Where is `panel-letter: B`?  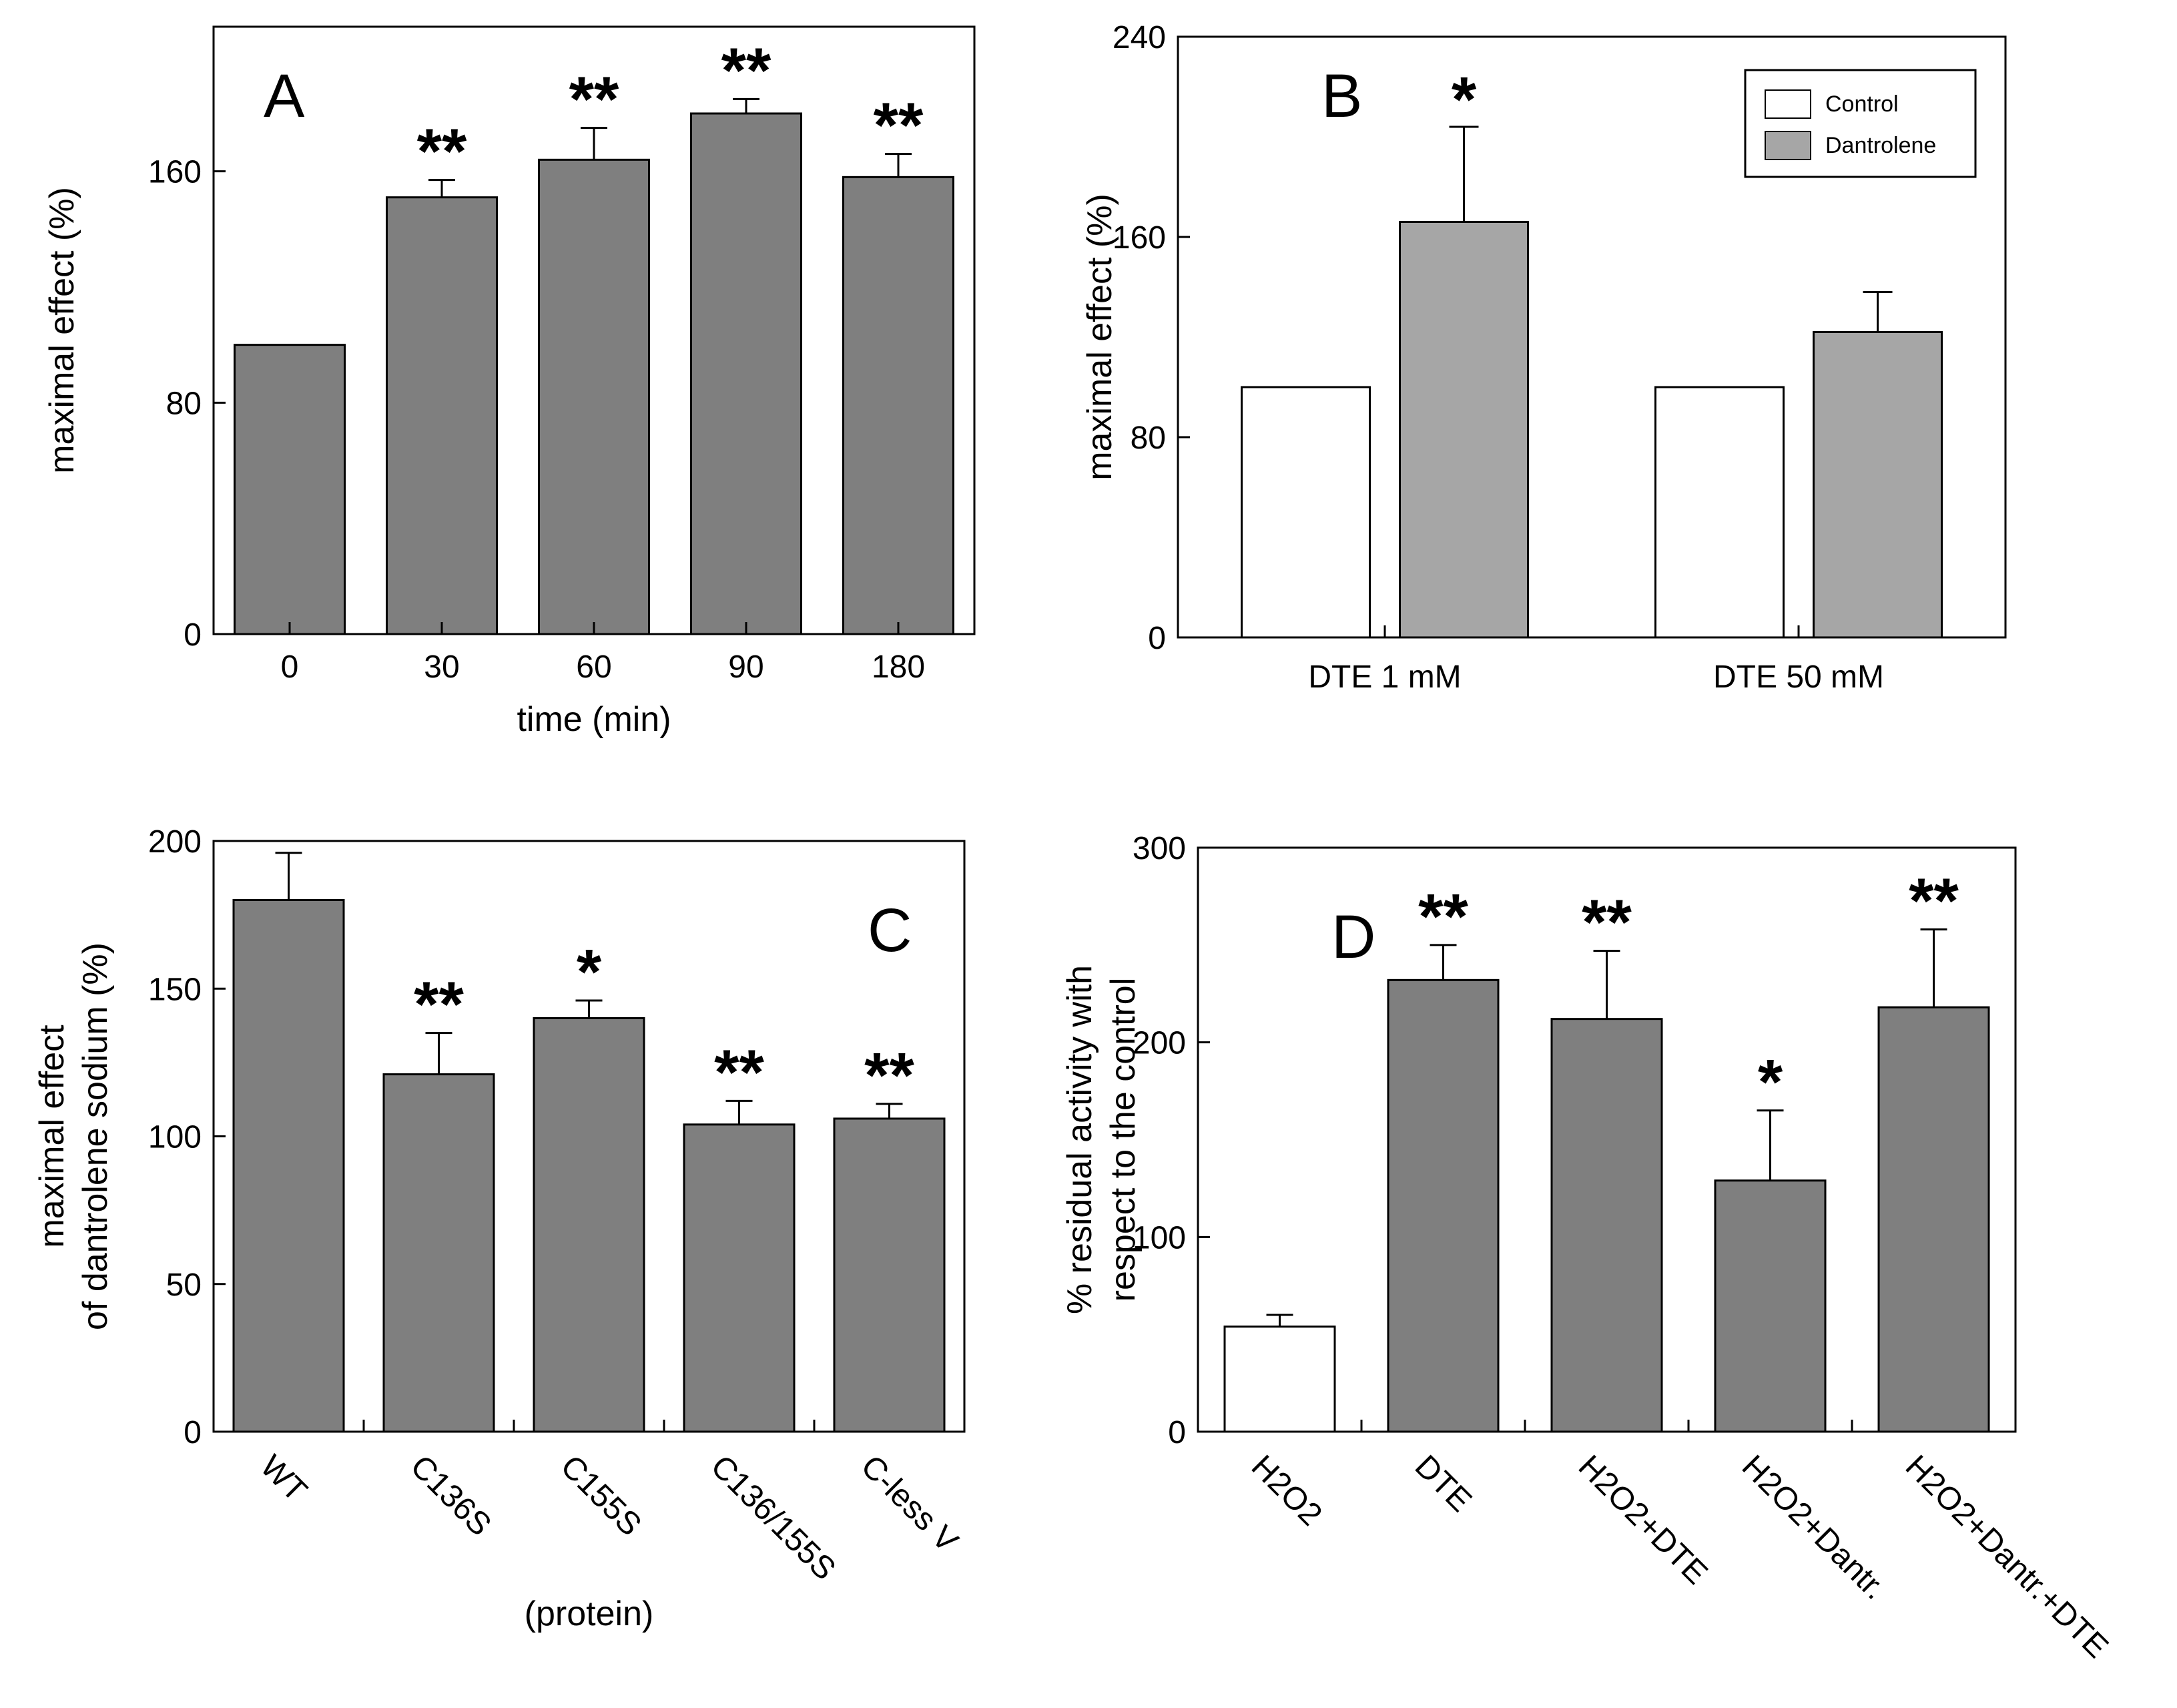 panel-letter: B is located at coordinates (1341, 96).